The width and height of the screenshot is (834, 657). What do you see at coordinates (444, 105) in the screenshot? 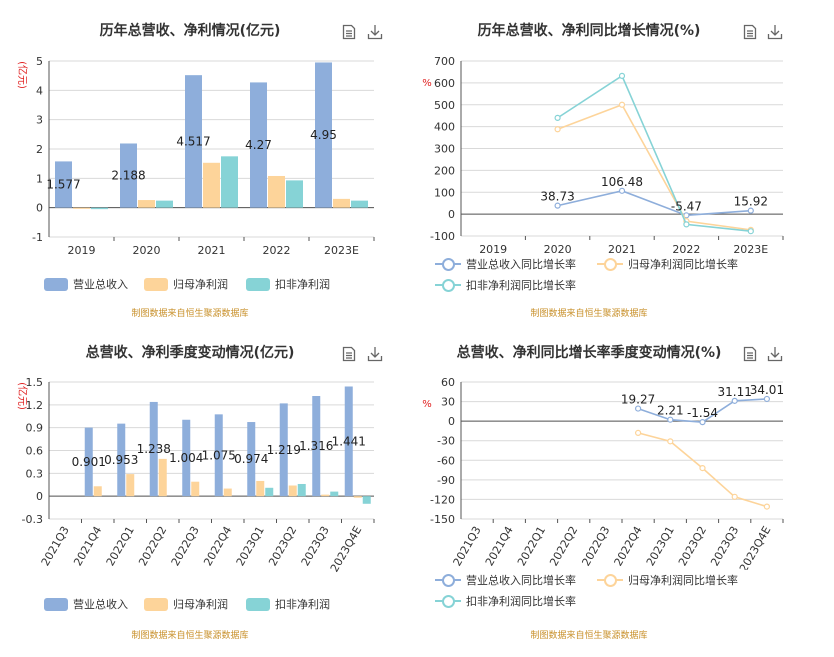
I see `y-tick-label: 500` at bounding box center [444, 105].